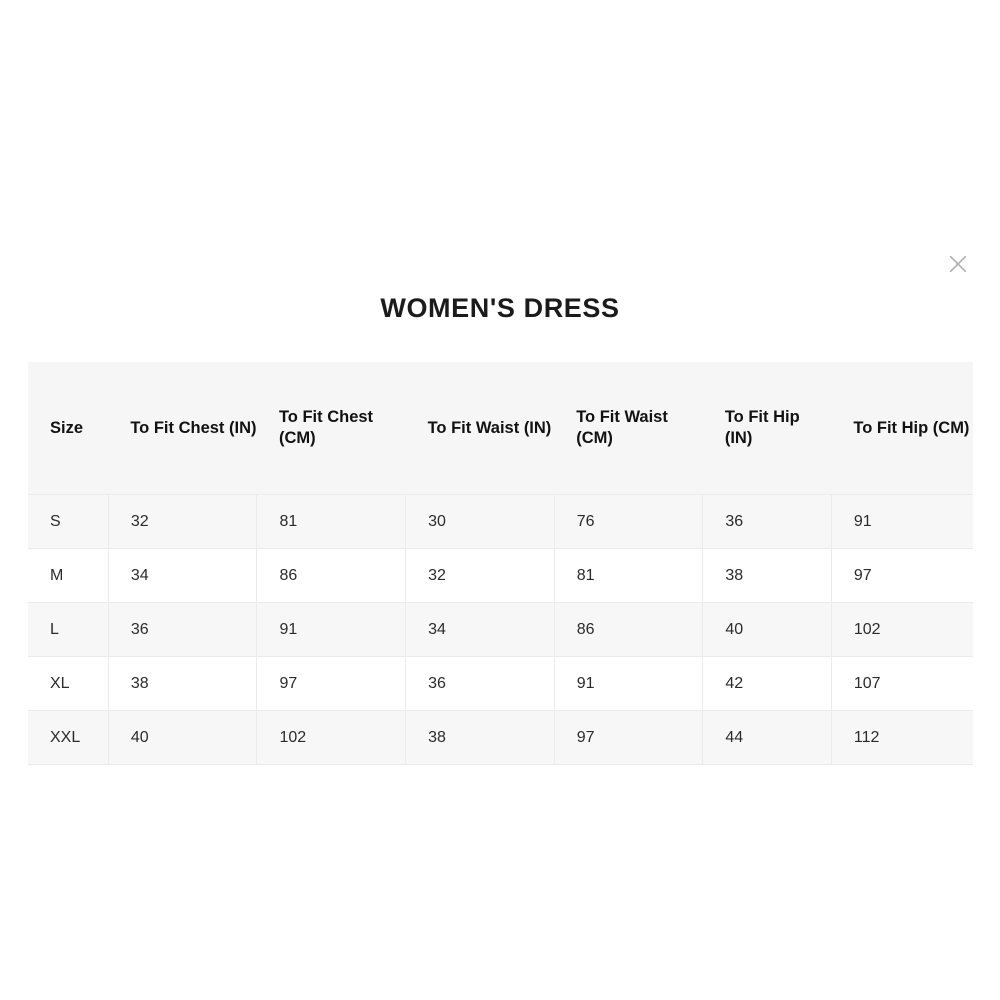  I want to click on cell-waist-cm: 81, so click(629, 575).